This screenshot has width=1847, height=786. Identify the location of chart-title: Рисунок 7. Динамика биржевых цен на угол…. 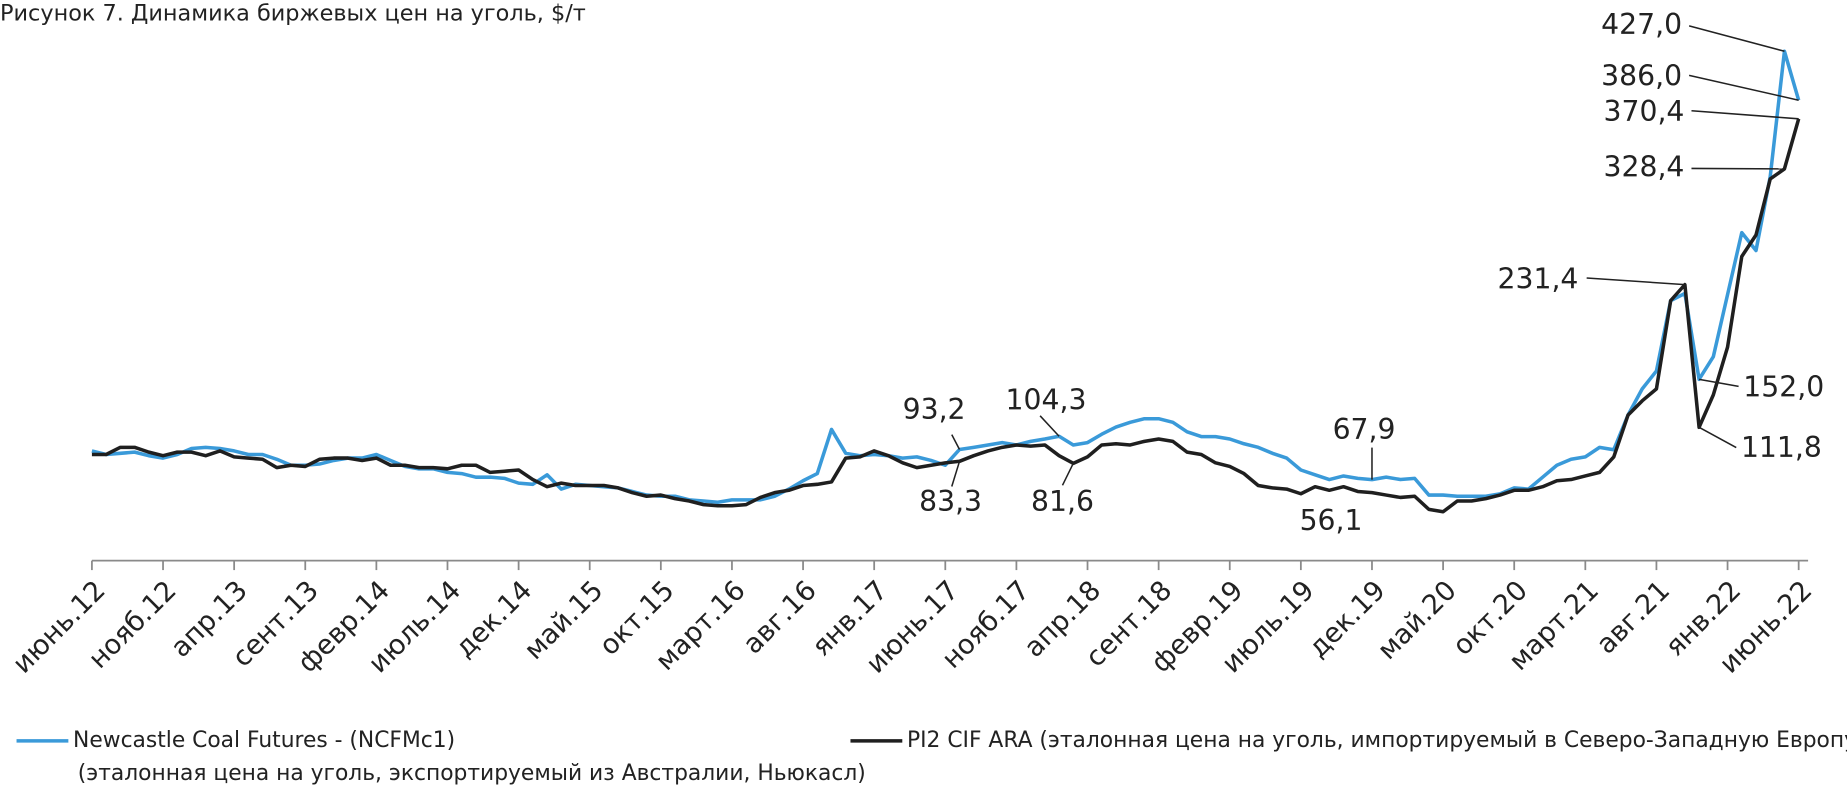
(293, 14).